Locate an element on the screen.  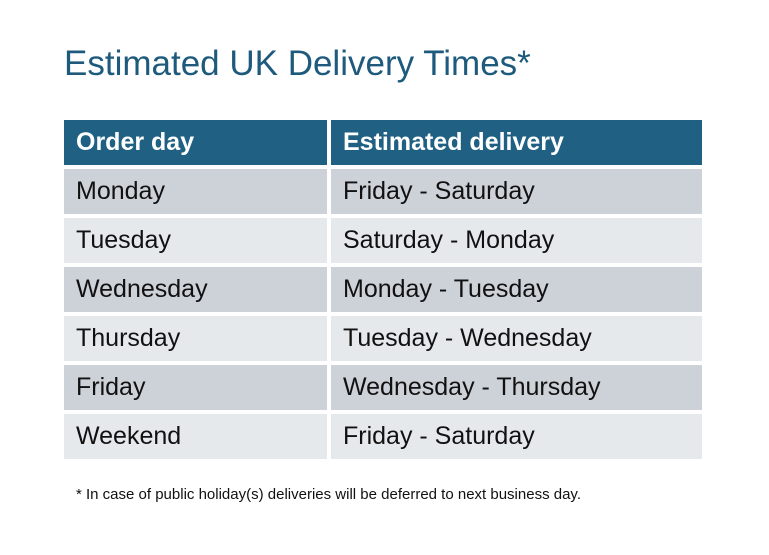
table-row: Weekend Friday - Saturday is located at coordinates (383, 436).